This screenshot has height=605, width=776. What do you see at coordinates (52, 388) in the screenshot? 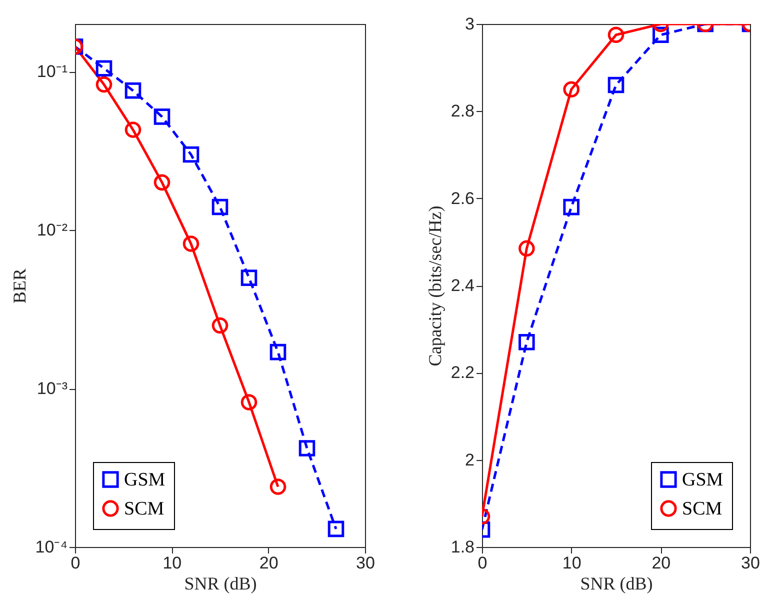
I see `y-tick-label: 10⁻³` at bounding box center [52, 388].